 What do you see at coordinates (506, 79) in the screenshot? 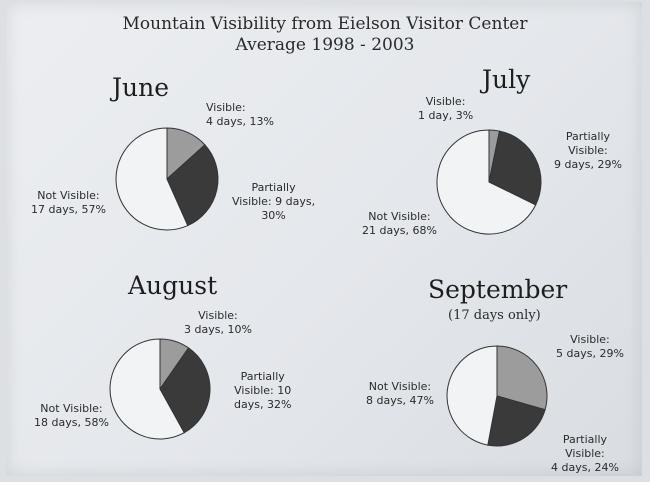
I see `chart-title-july: July` at bounding box center [506, 79].